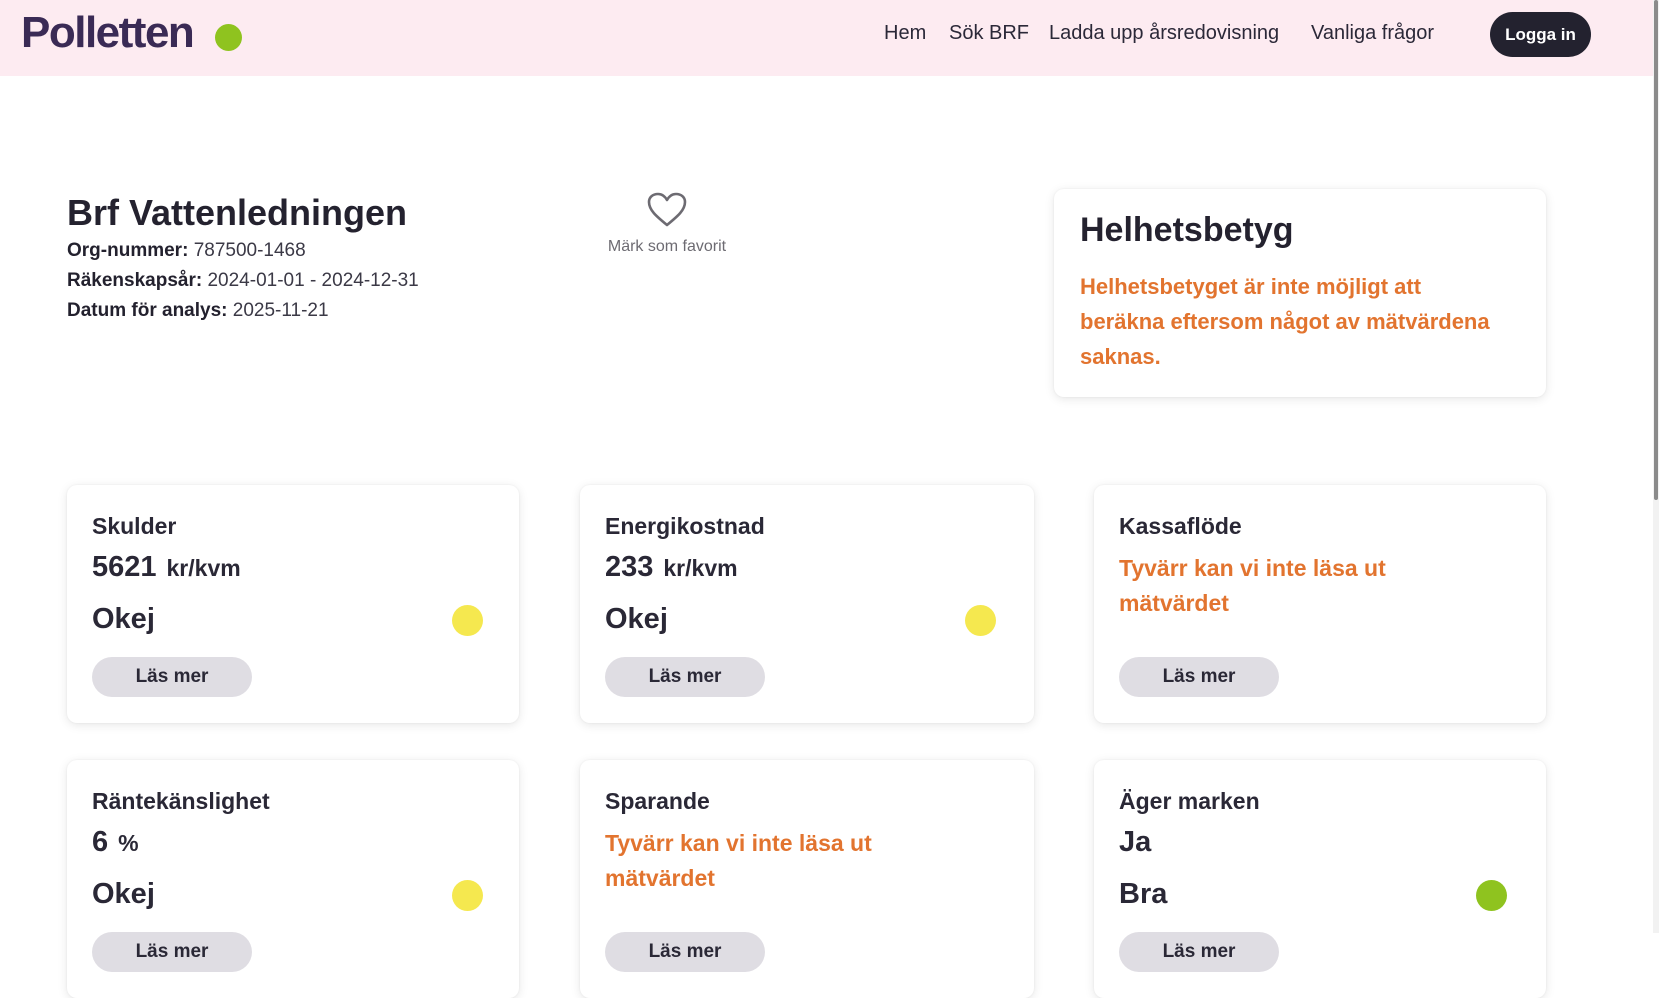  I want to click on fiscal-year-row: Räkenskapsår: 2024-01-01 - 2024-12-31, so click(243, 281).